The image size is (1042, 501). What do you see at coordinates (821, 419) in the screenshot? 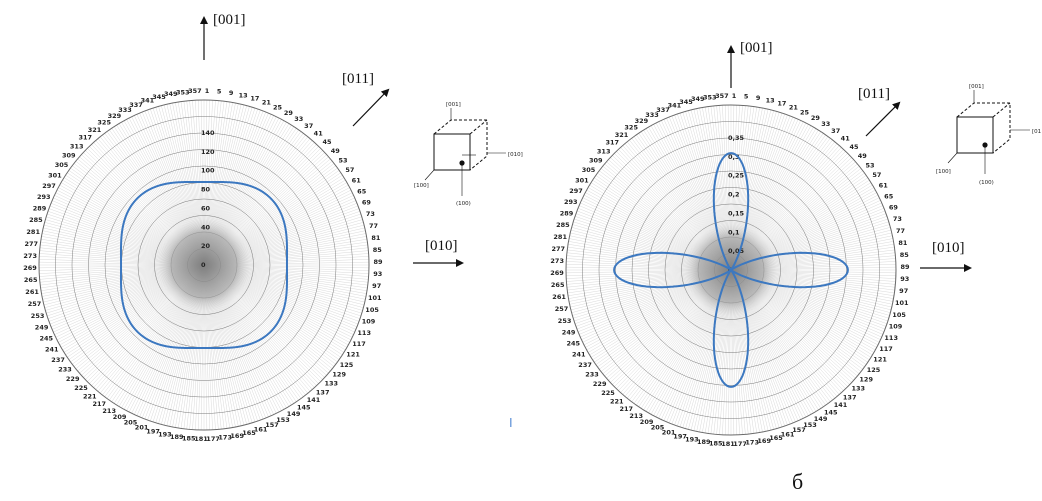
I see `angle-tick-label: 149` at bounding box center [821, 419].